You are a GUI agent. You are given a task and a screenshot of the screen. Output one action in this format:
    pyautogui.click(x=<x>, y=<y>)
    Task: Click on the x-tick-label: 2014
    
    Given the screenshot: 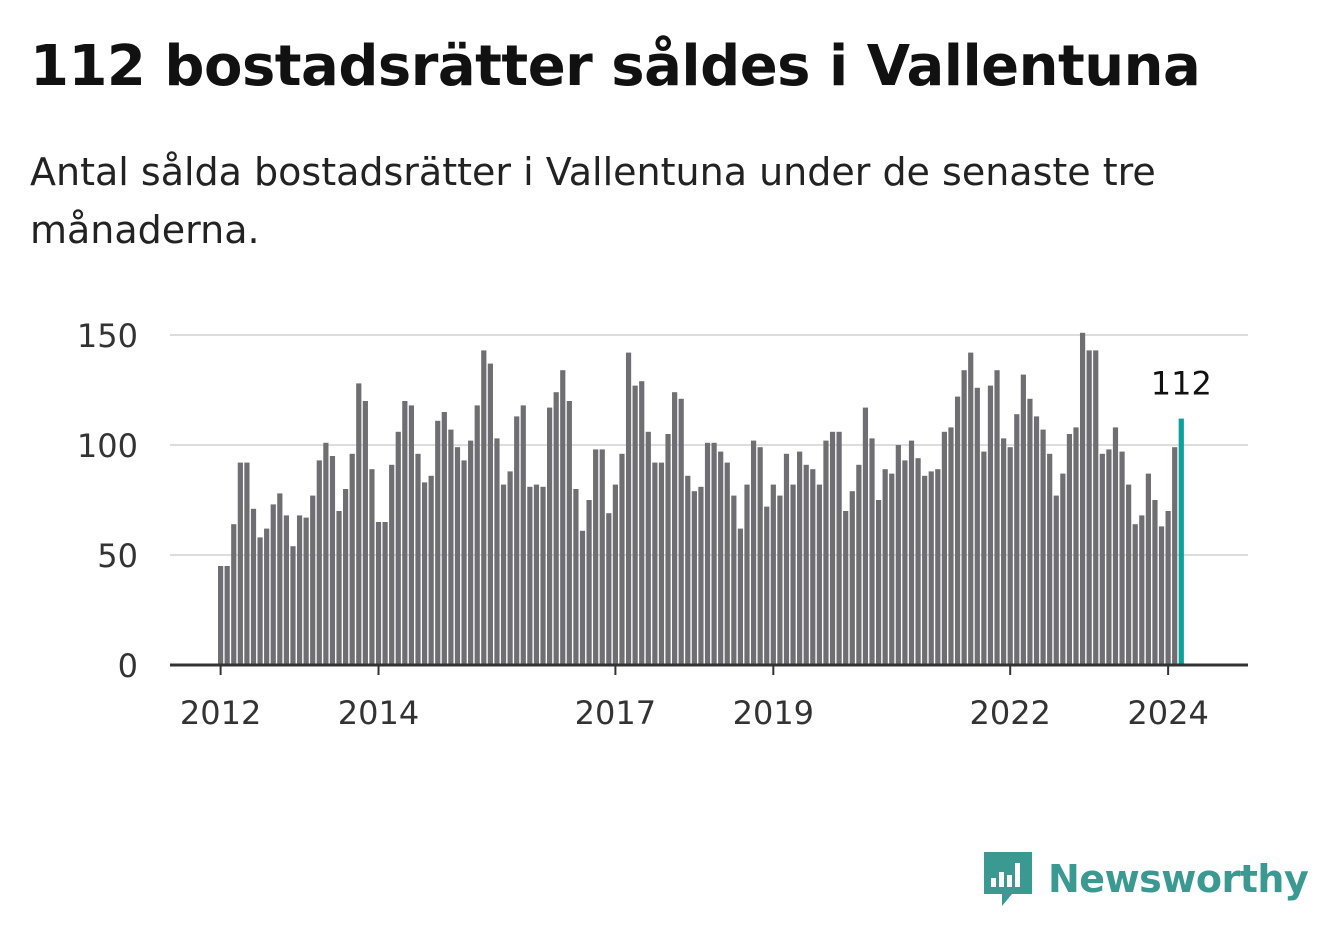 What is the action you would take?
    pyautogui.click(x=378, y=713)
    